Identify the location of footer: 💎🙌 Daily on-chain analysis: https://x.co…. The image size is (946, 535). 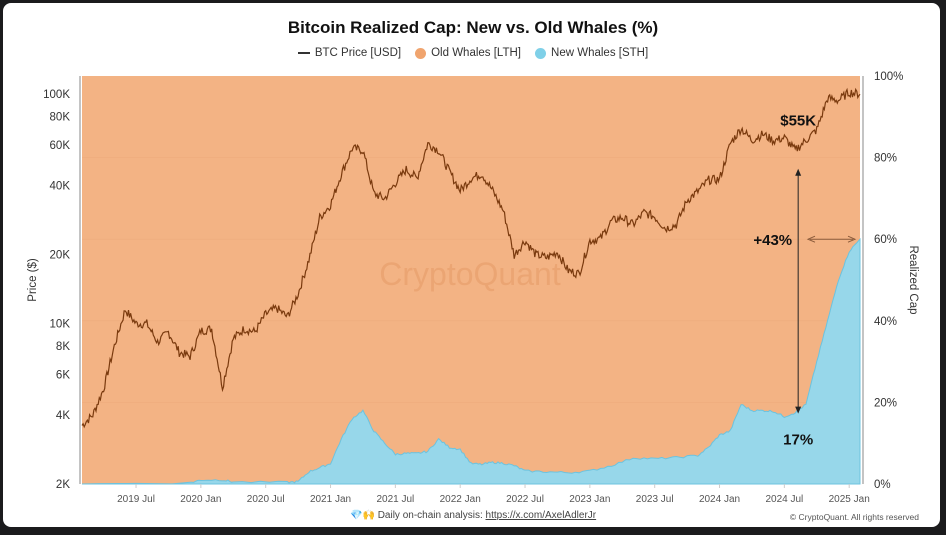
(473, 515).